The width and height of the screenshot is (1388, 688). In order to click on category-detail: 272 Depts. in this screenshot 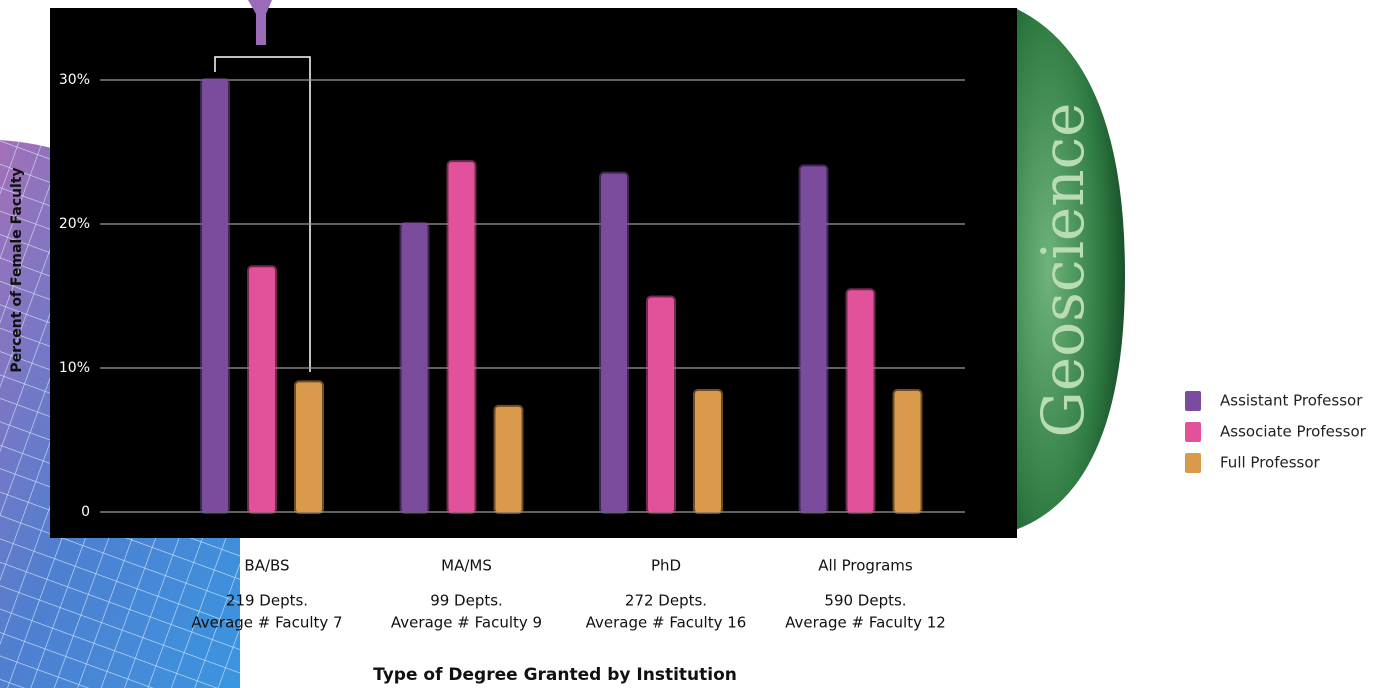, I will do `click(666, 601)`.